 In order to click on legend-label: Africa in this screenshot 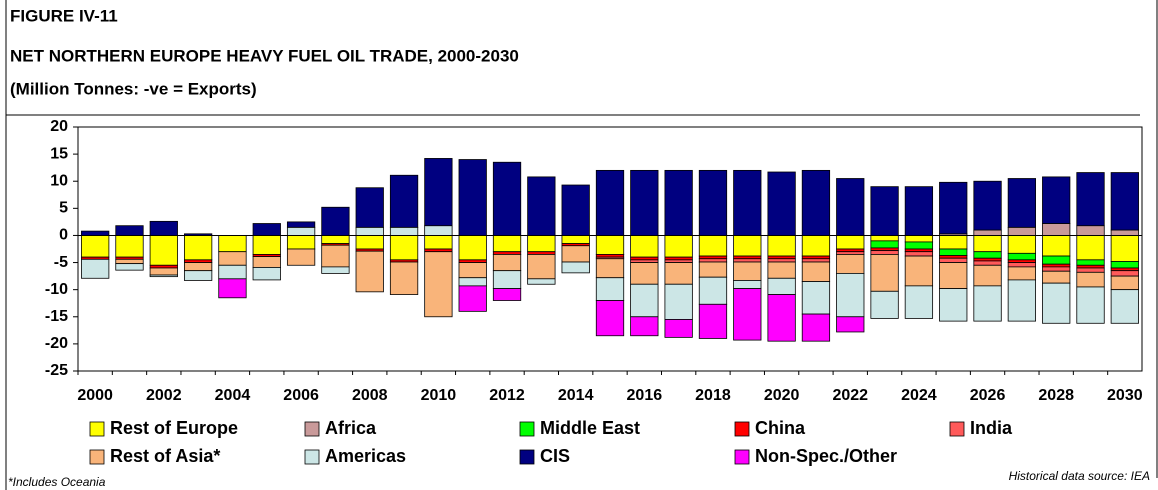, I will do `click(351, 428)`.